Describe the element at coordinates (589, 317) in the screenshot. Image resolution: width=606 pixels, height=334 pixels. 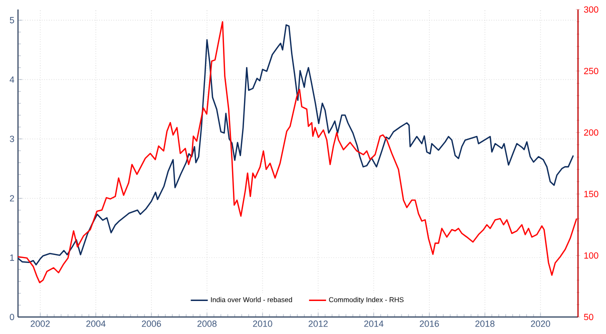
I see `y2-tick-label: 50` at that location.